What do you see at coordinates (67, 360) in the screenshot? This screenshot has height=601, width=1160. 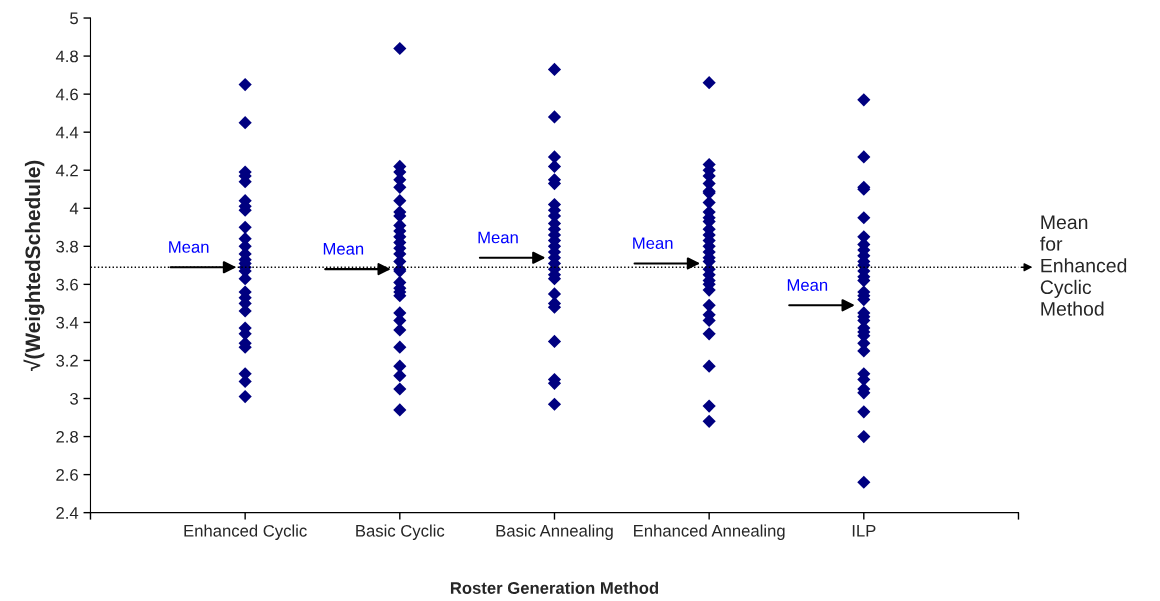 I see `y-tick-label: 3.2` at bounding box center [67, 360].